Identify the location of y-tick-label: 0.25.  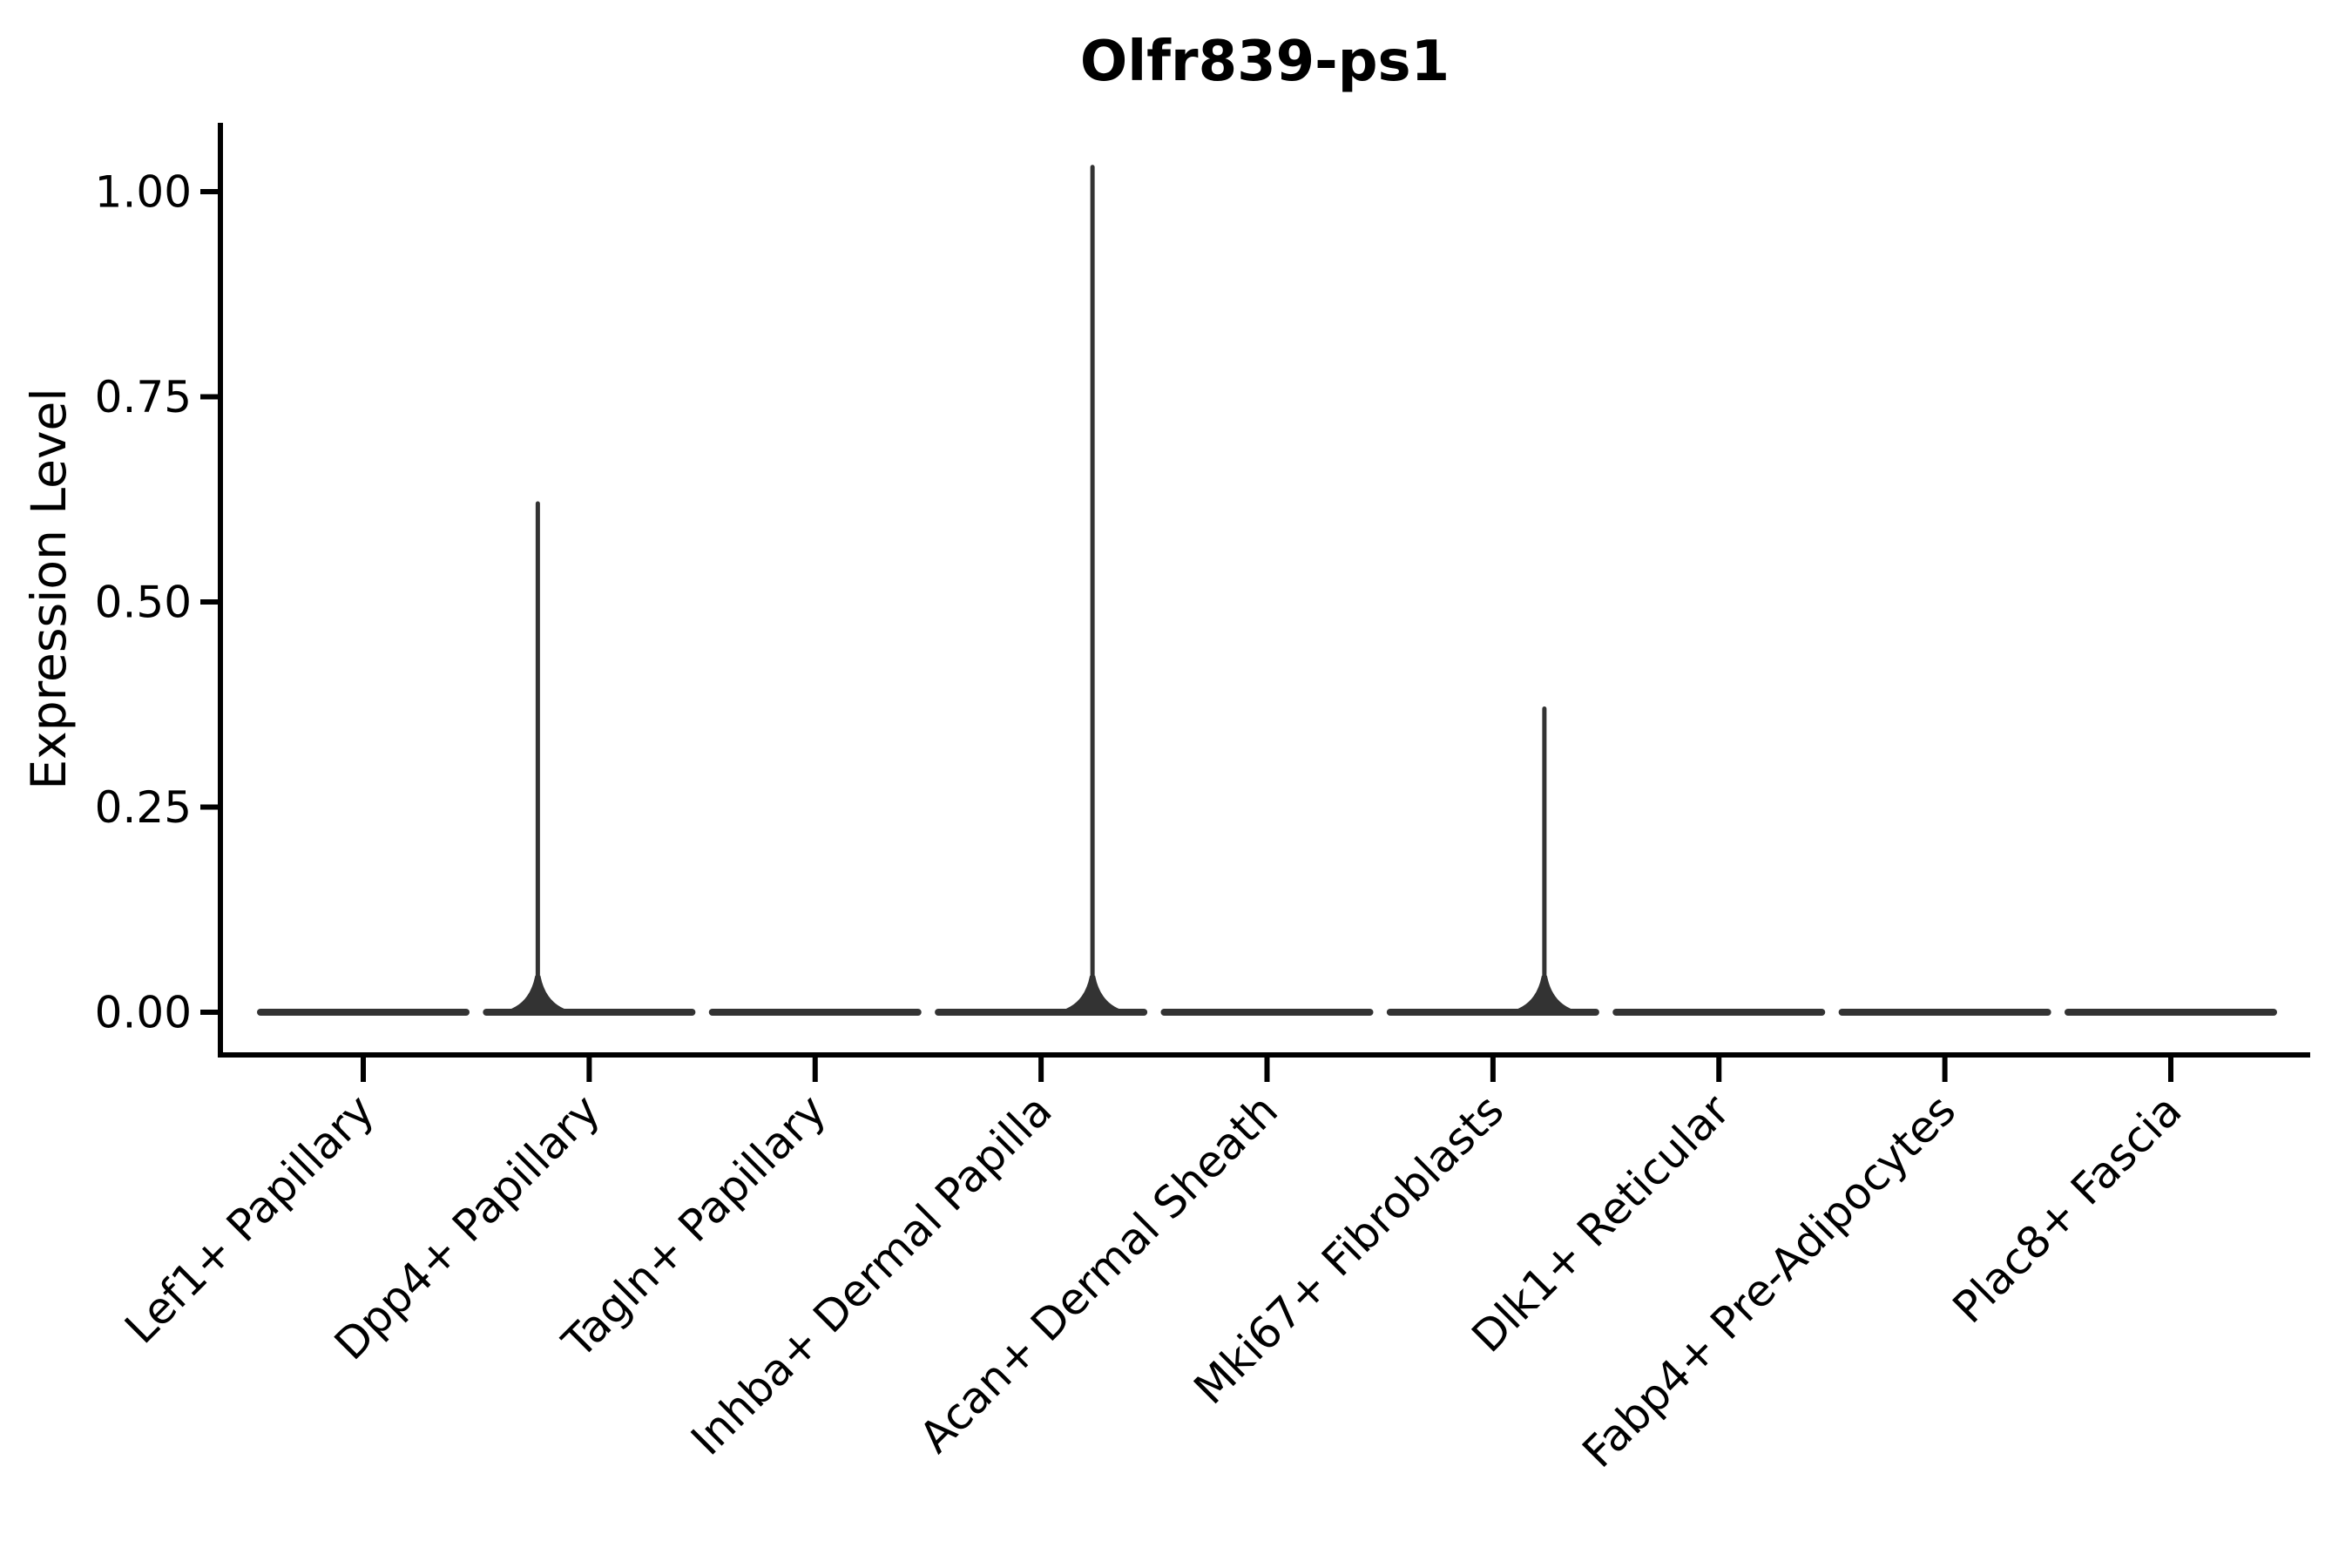
(143, 807).